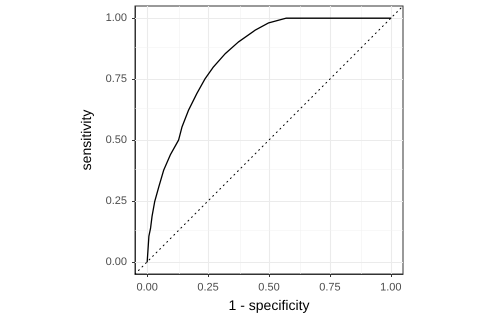 This screenshot has width=493, height=321. Describe the element at coordinates (208, 288) in the screenshot. I see `x-tick-label: 0.25` at that location.